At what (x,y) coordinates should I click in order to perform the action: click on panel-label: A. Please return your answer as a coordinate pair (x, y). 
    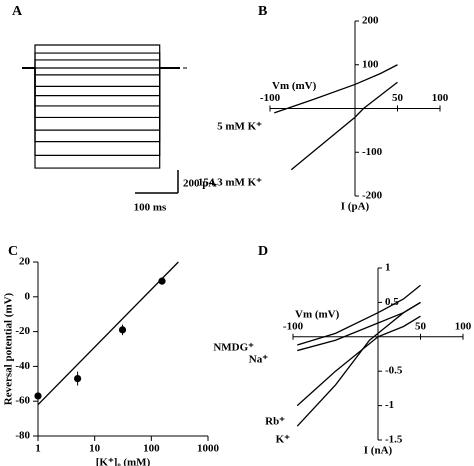
    Looking at the image, I should click on (17, 11).